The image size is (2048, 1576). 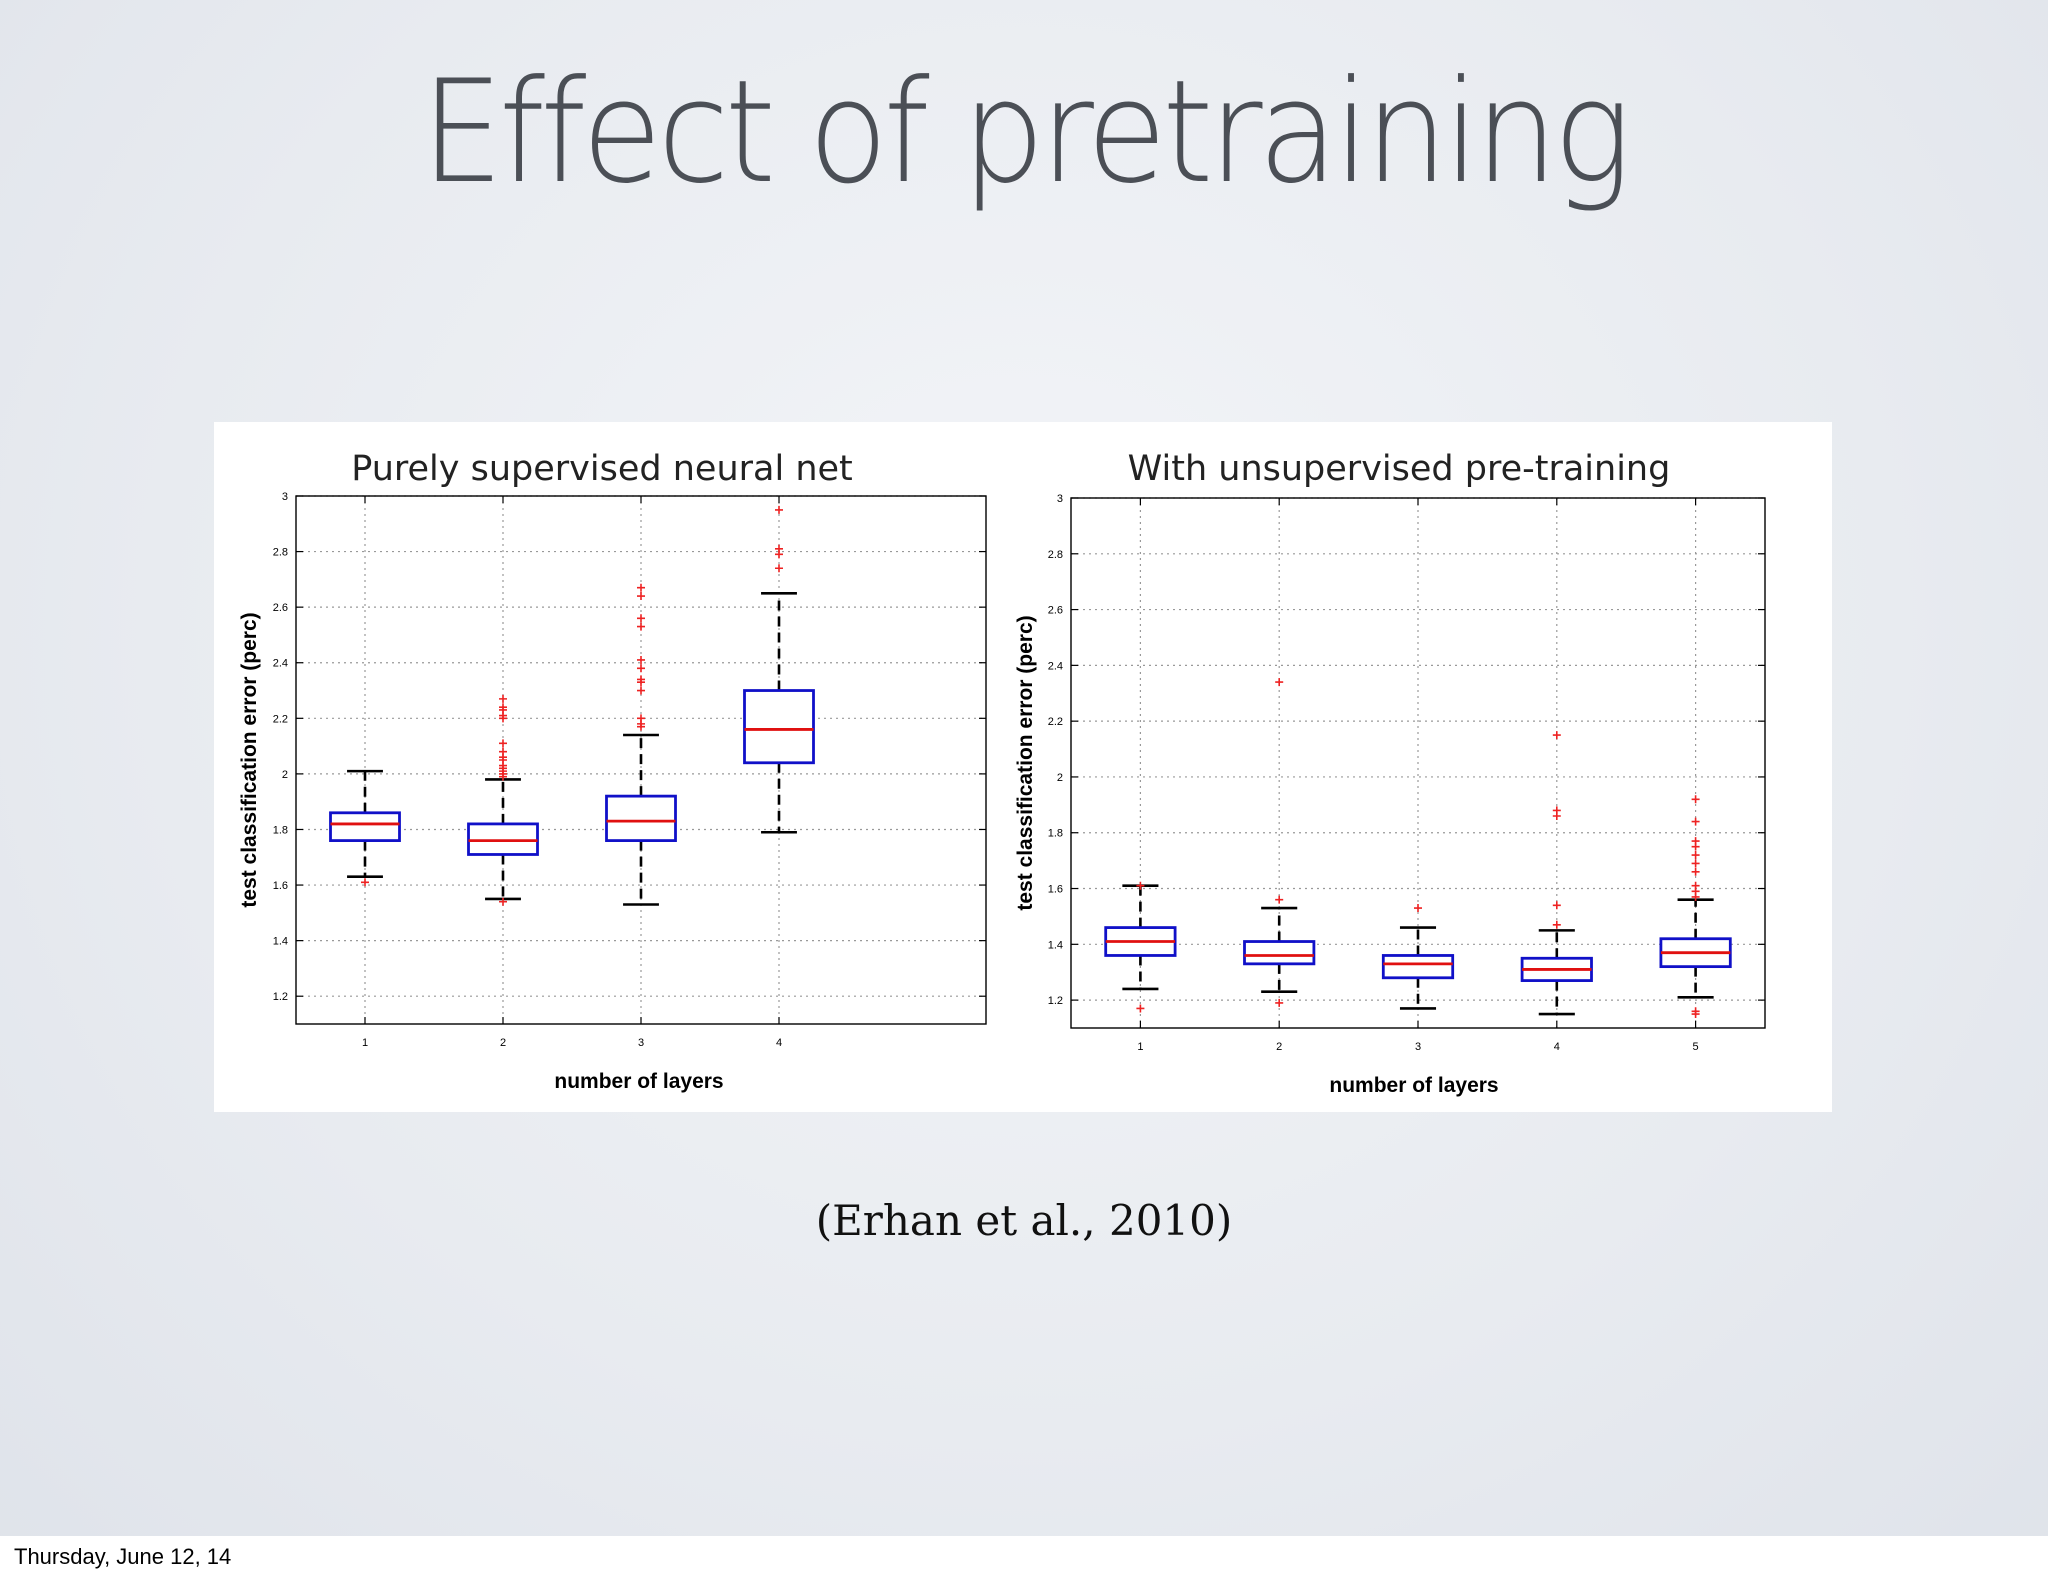 I want to click on chart-title: Purely supervised neural net, so click(x=602, y=469).